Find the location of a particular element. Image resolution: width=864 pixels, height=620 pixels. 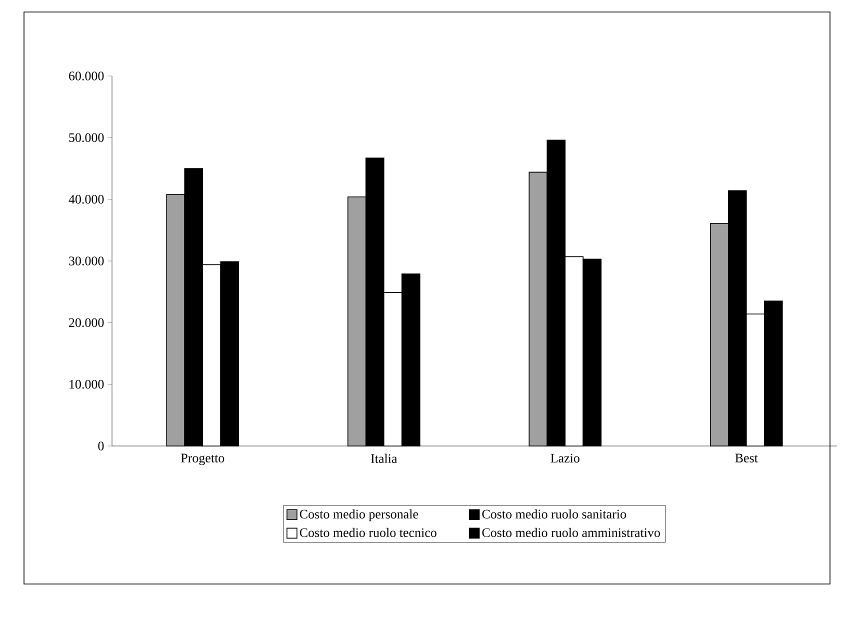

y-tick-label: 30.000 is located at coordinates (86, 261).